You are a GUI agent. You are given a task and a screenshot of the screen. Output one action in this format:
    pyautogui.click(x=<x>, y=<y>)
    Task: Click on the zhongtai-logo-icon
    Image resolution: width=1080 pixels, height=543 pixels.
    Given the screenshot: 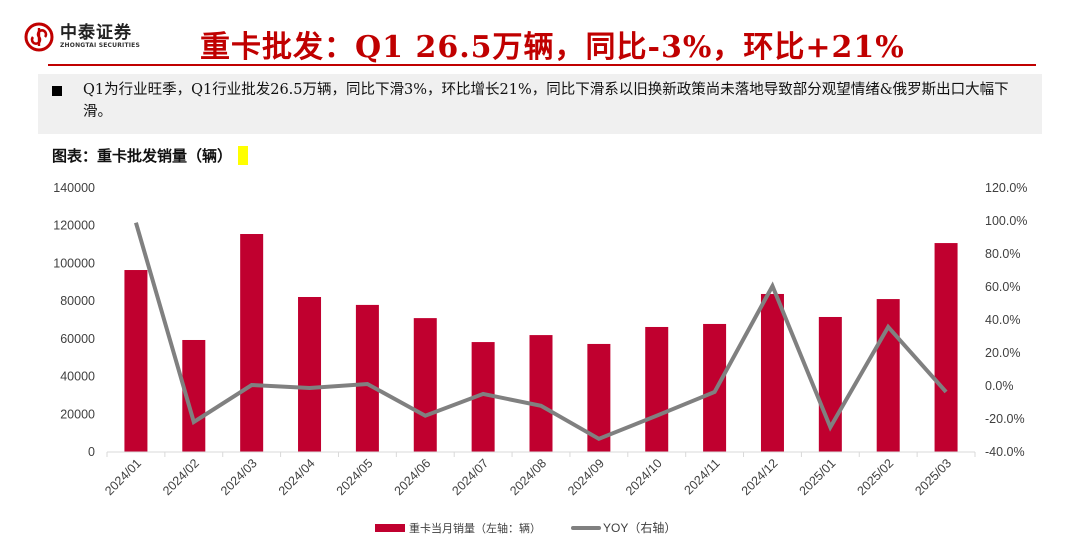 What is the action you would take?
    pyautogui.click(x=39, y=37)
    